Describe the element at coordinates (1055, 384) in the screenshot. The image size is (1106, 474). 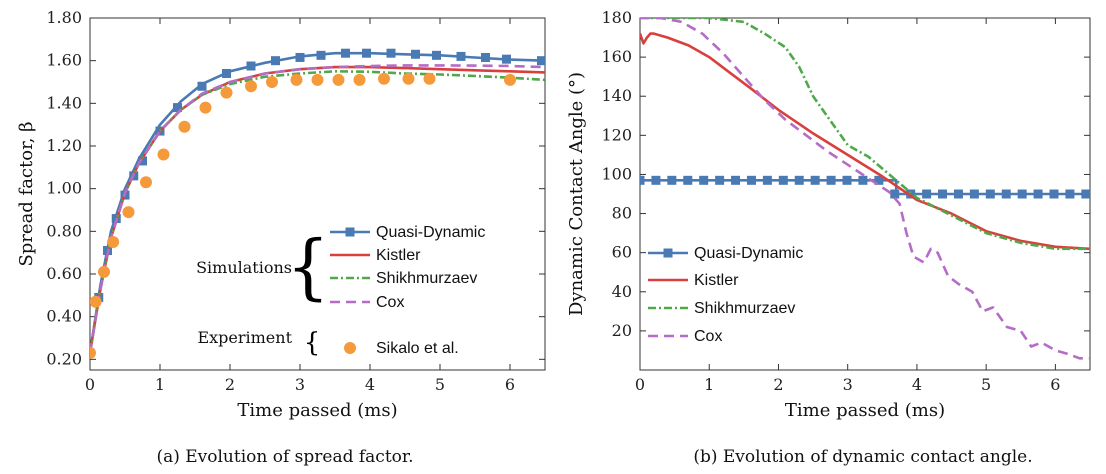
I see `chart-b-x-tick-label: 6` at that location.